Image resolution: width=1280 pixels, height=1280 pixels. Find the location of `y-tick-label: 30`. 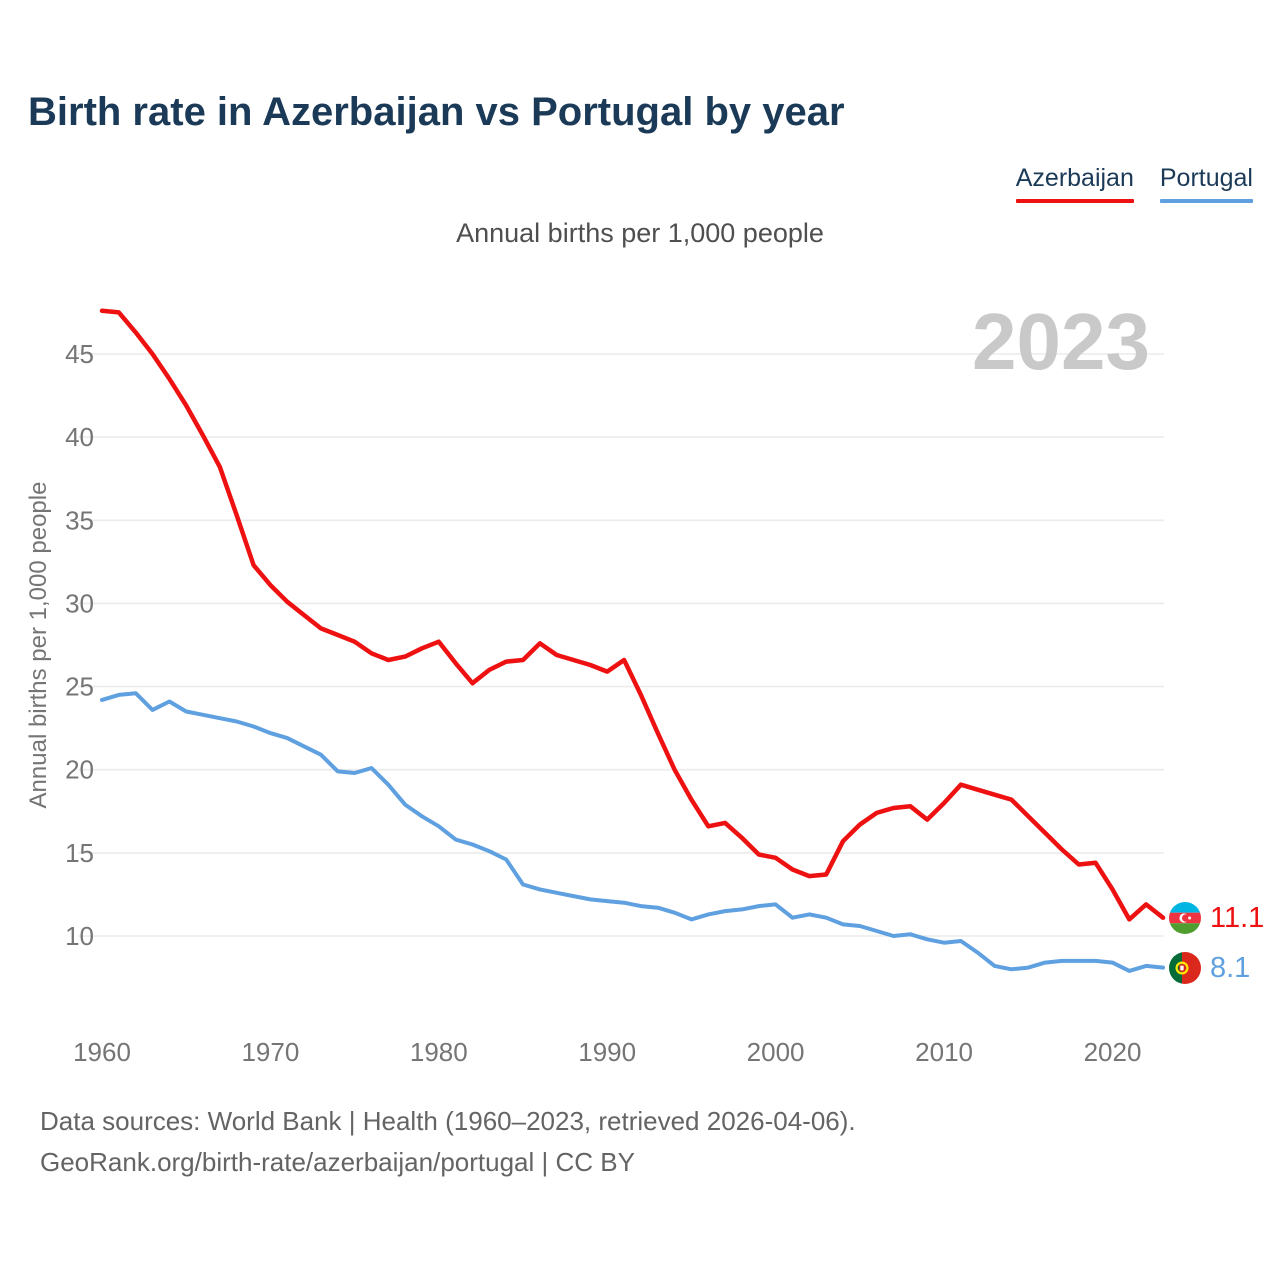

y-tick-label: 30 is located at coordinates (79, 603).